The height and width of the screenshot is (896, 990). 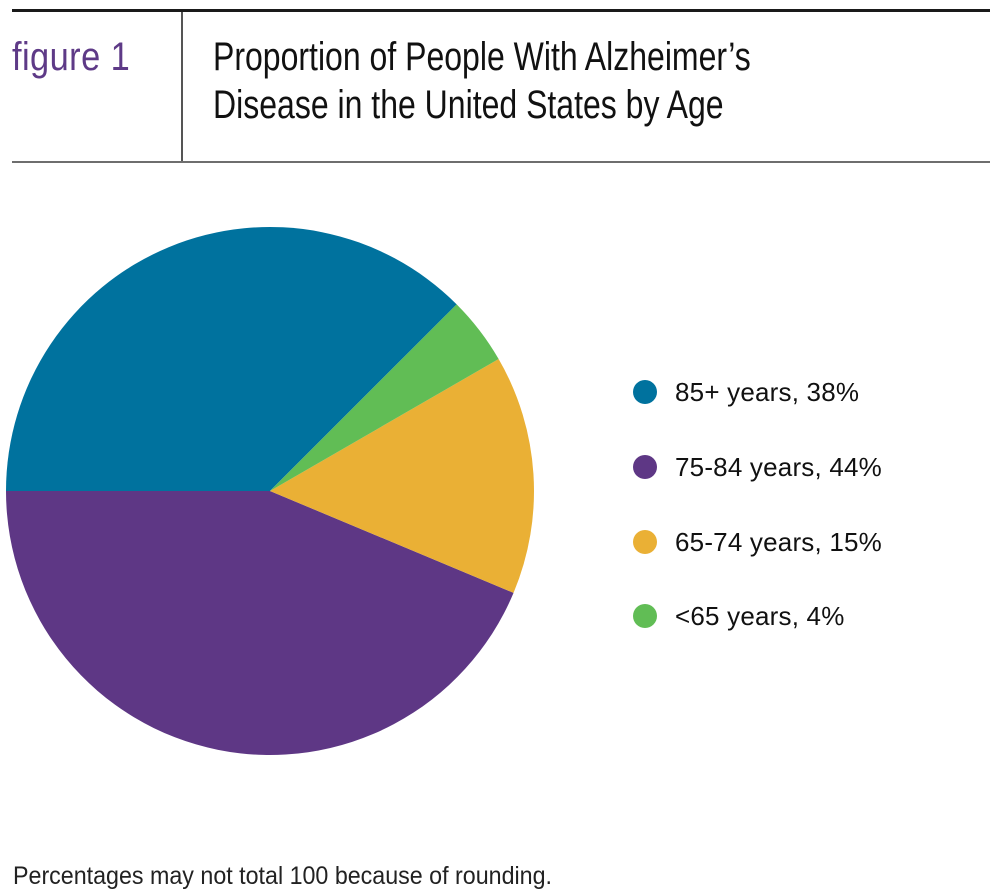 I want to click on figure-label: figure 1, so click(x=71, y=57).